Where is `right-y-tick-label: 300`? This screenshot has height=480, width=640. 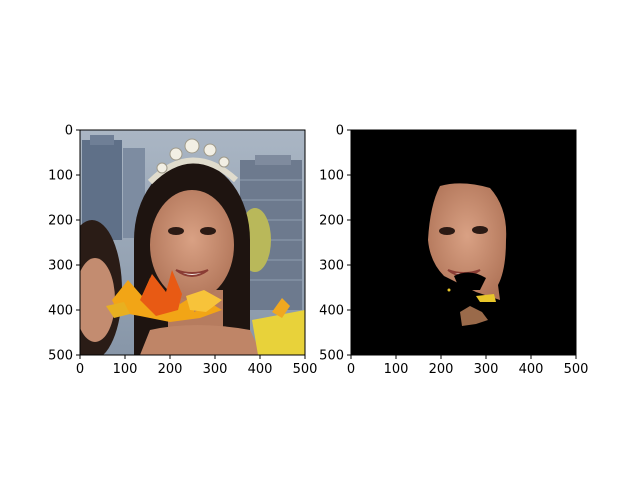
right-y-tick-label: 300 is located at coordinates (331, 266).